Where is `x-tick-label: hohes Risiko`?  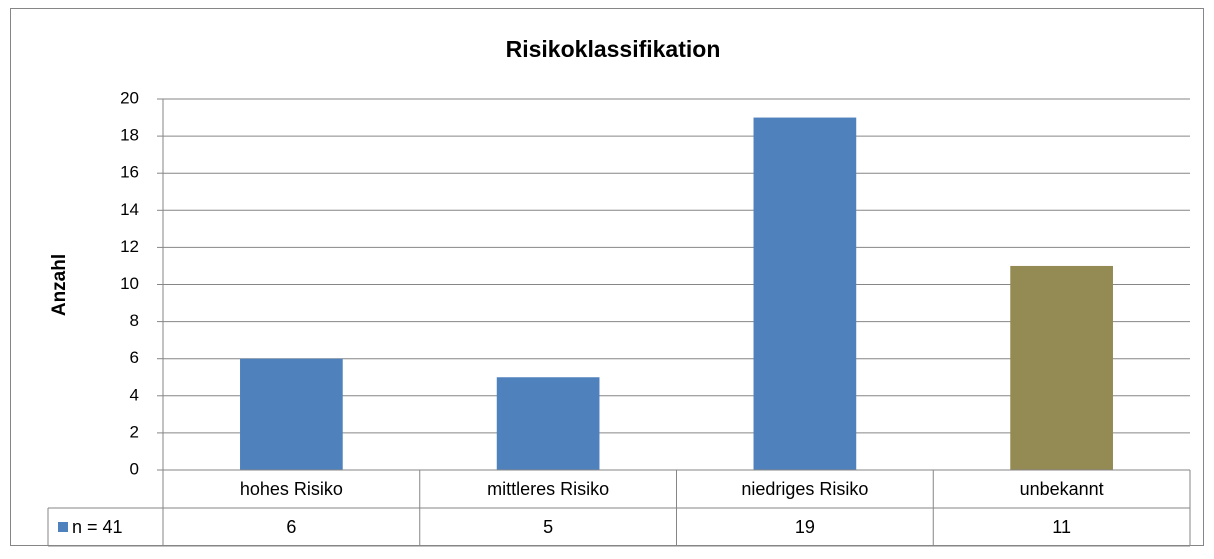
x-tick-label: hohes Risiko is located at coordinates (291, 489).